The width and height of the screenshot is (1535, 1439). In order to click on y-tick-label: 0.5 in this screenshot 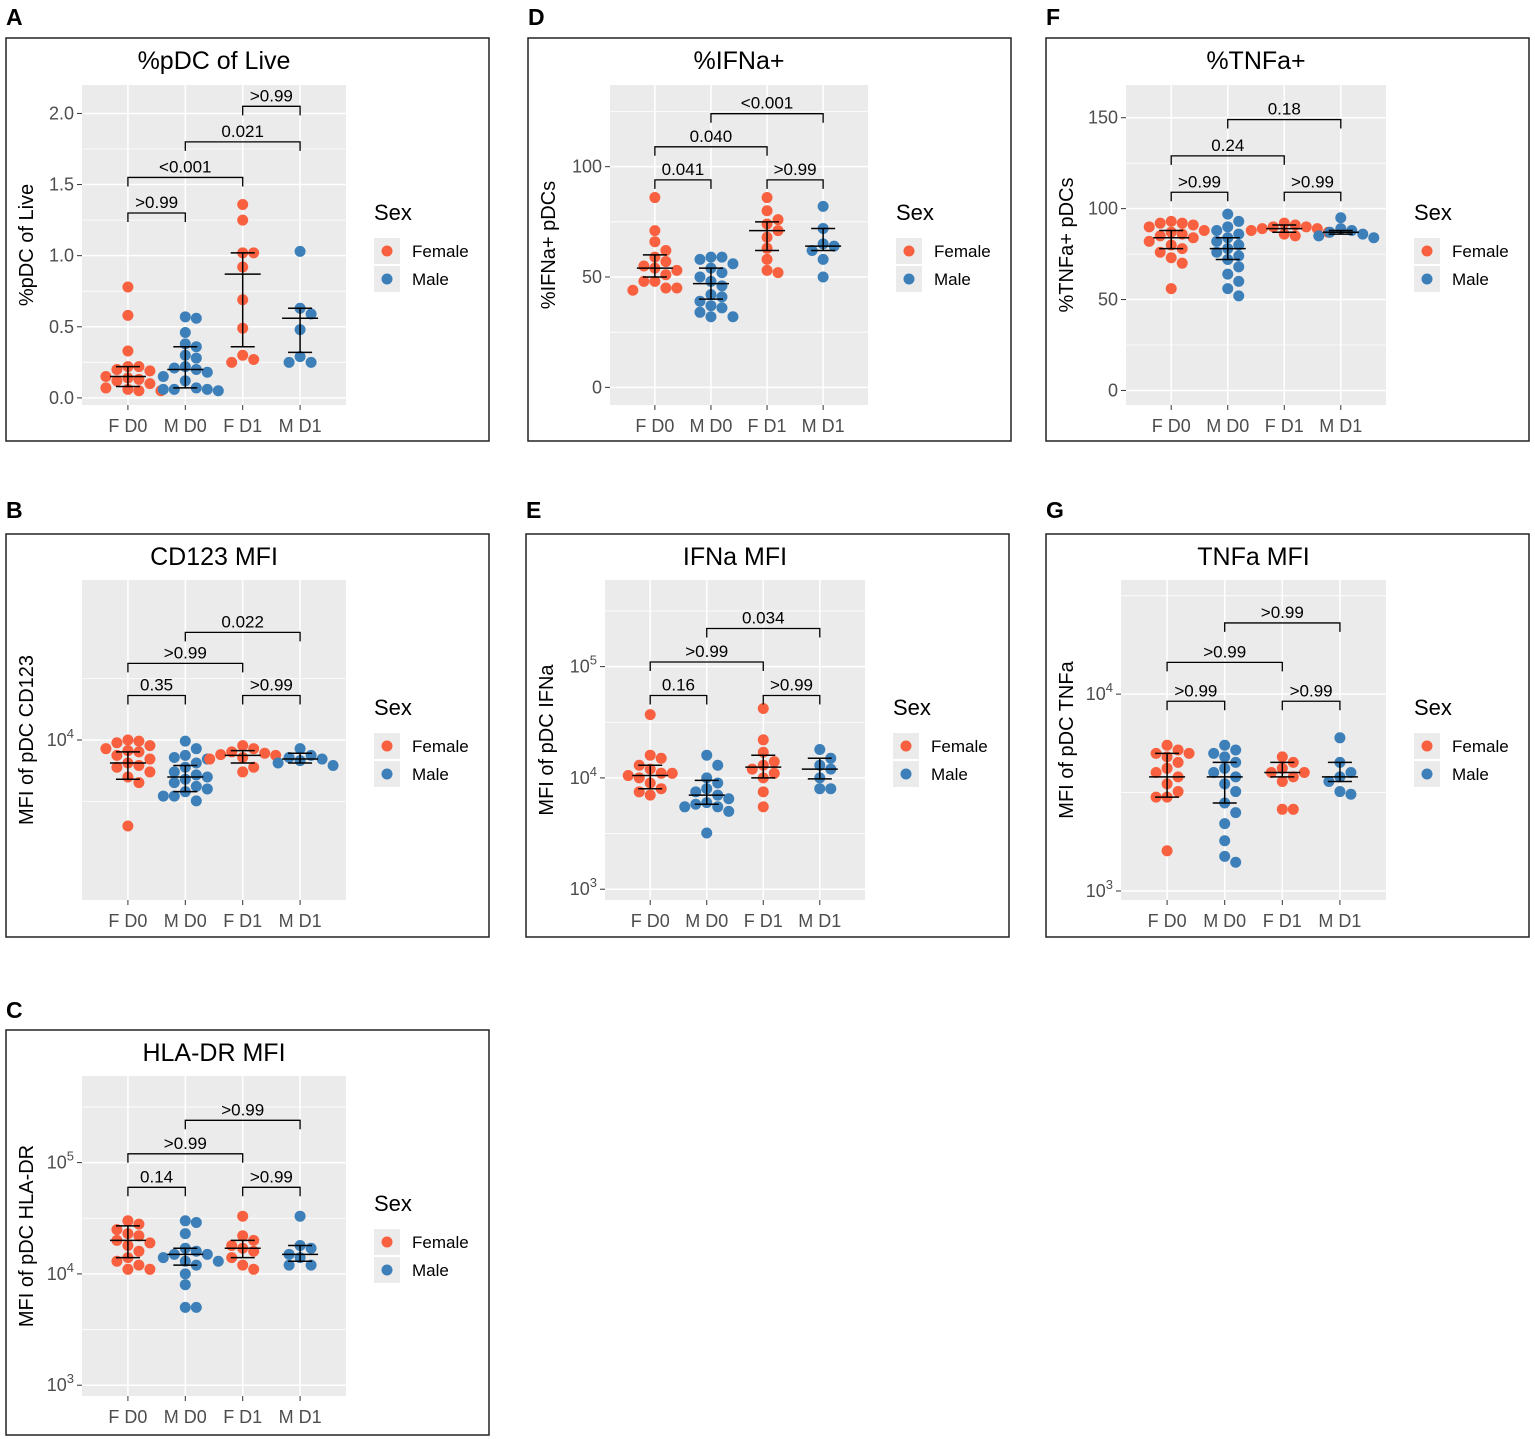, I will do `click(61, 327)`.